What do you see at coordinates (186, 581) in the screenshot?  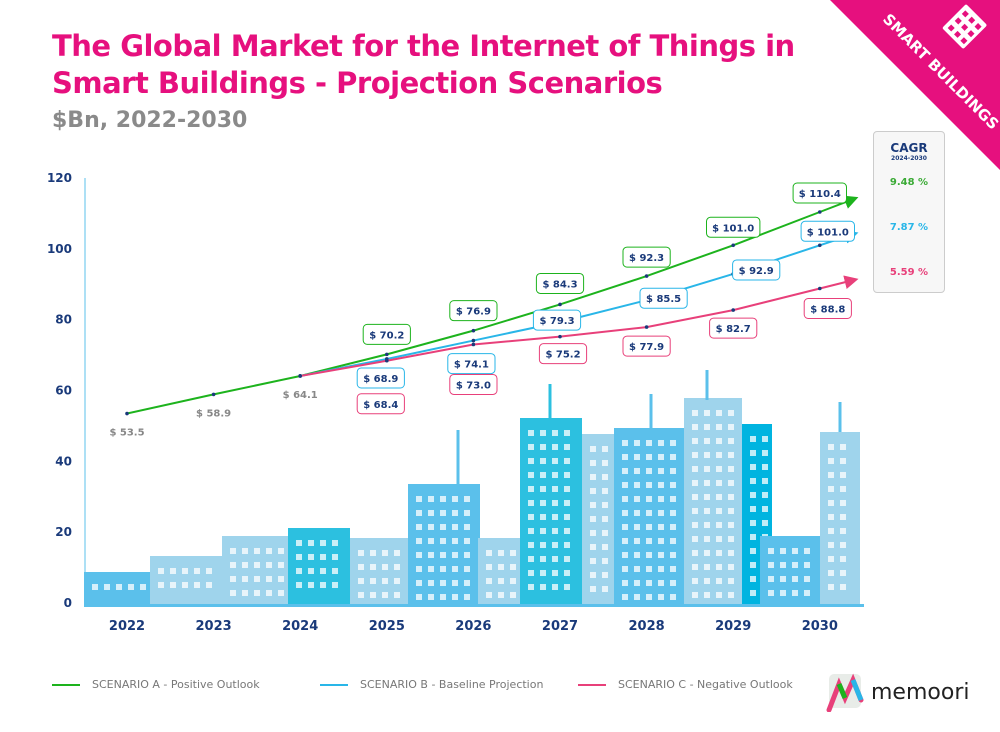 I see `building` at bounding box center [186, 581].